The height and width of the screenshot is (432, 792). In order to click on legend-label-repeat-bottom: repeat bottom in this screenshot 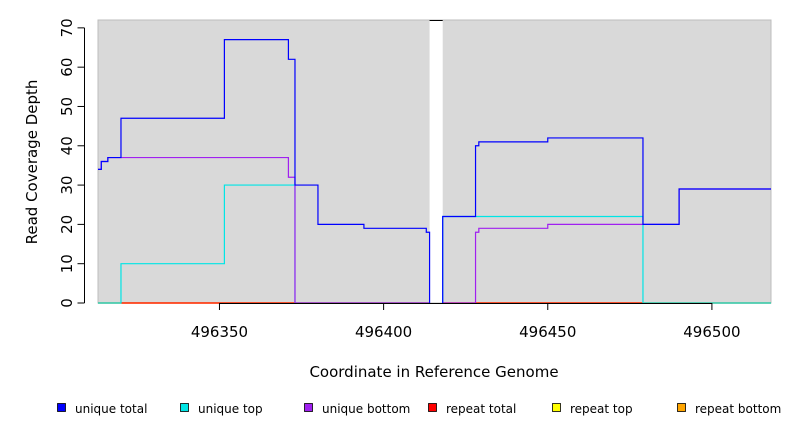, I will do `click(738, 409)`.